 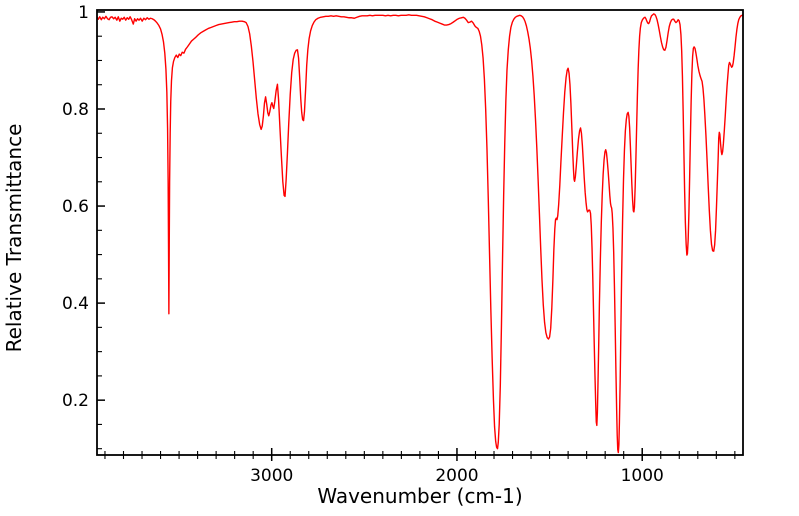 What do you see at coordinates (642, 476) in the screenshot?
I see `x-tick-label: 1000` at bounding box center [642, 476].